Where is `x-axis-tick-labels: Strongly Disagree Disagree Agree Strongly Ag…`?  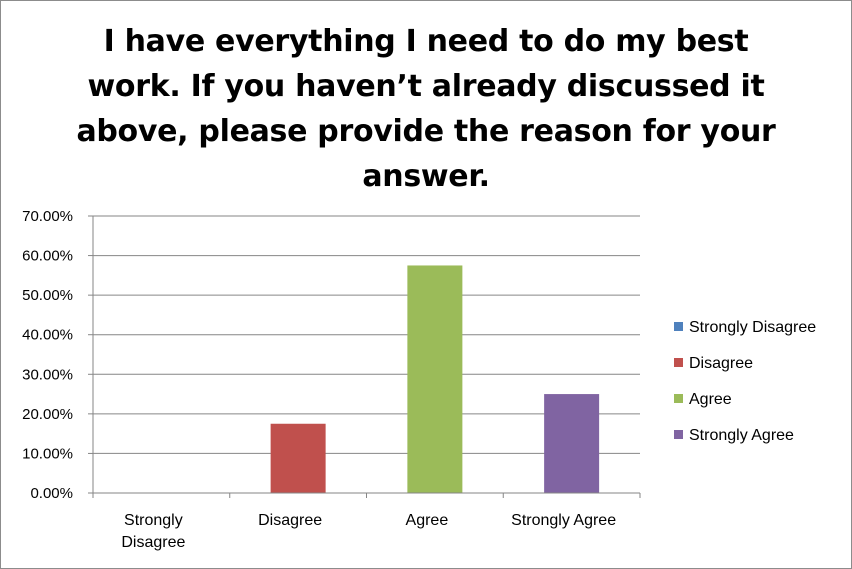
x-axis-tick-labels: Strongly Disagree Disagree Agree Strongly Ag… is located at coordinates (368, 531).